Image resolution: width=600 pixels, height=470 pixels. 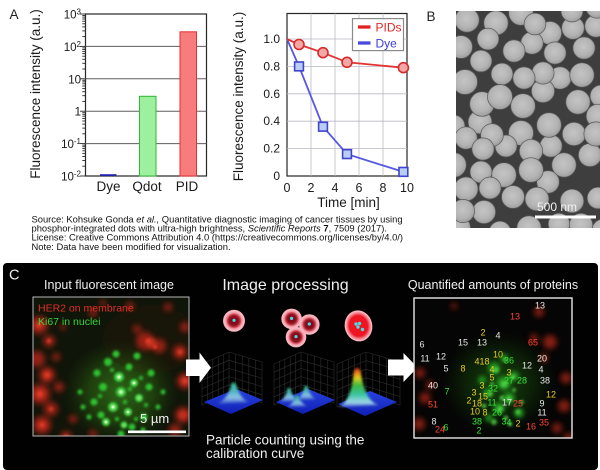 I want to click on svg-text: 25, so click(x=518, y=404).